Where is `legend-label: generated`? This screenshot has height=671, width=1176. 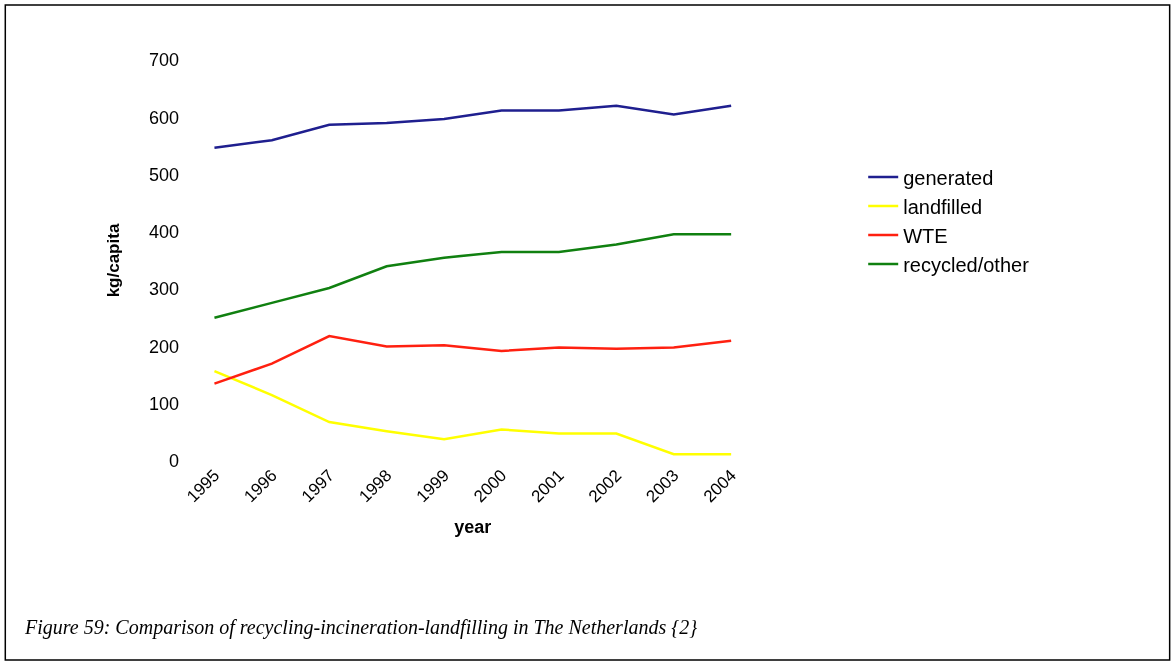
legend-label: generated is located at coordinates (948, 177).